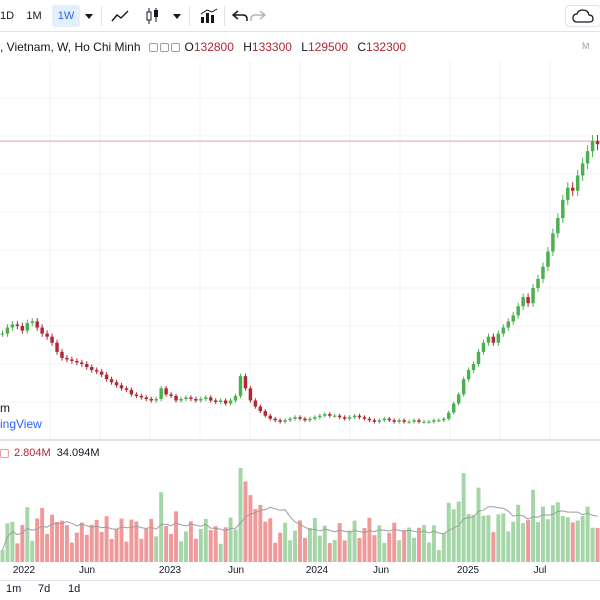 This screenshot has height=600, width=600. I want to click on visibility-toggle-icon, so click(153, 47).